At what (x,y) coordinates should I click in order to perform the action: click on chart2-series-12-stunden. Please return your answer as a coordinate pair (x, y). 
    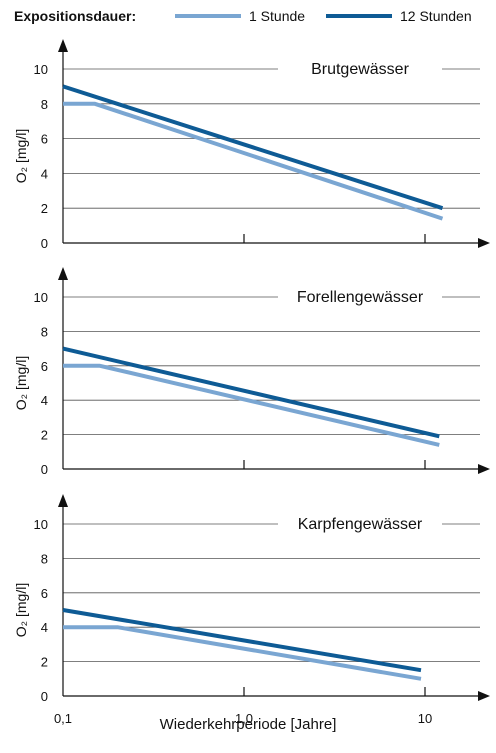
    Looking at the image, I should click on (251, 392).